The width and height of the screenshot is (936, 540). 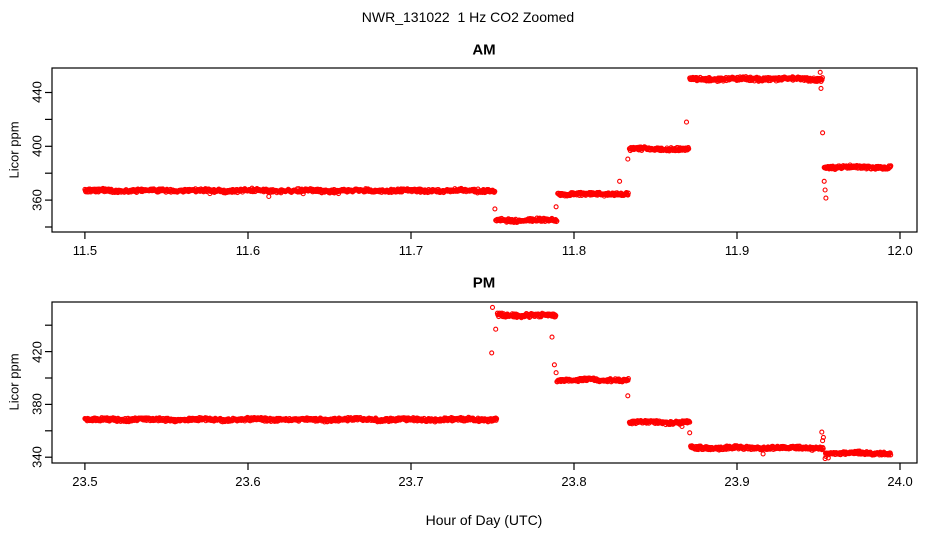 I want to click on am-x-tick-label: 11.9, so click(x=737, y=250).